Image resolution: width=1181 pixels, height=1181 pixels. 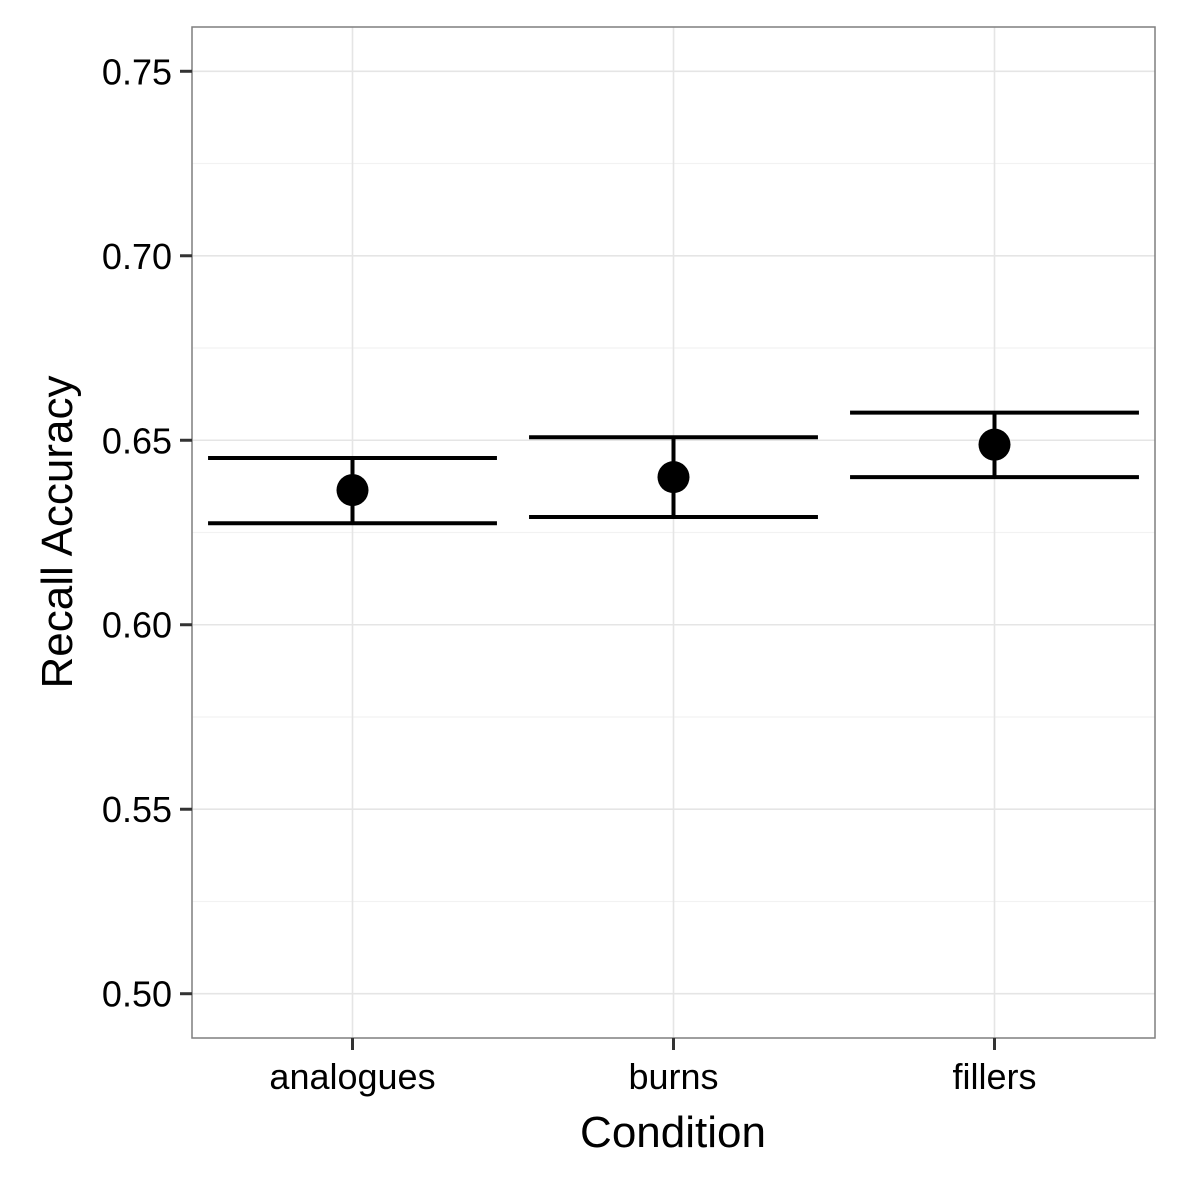 What do you see at coordinates (994, 1076) in the screenshot?
I see `x-tick-label: fillers` at bounding box center [994, 1076].